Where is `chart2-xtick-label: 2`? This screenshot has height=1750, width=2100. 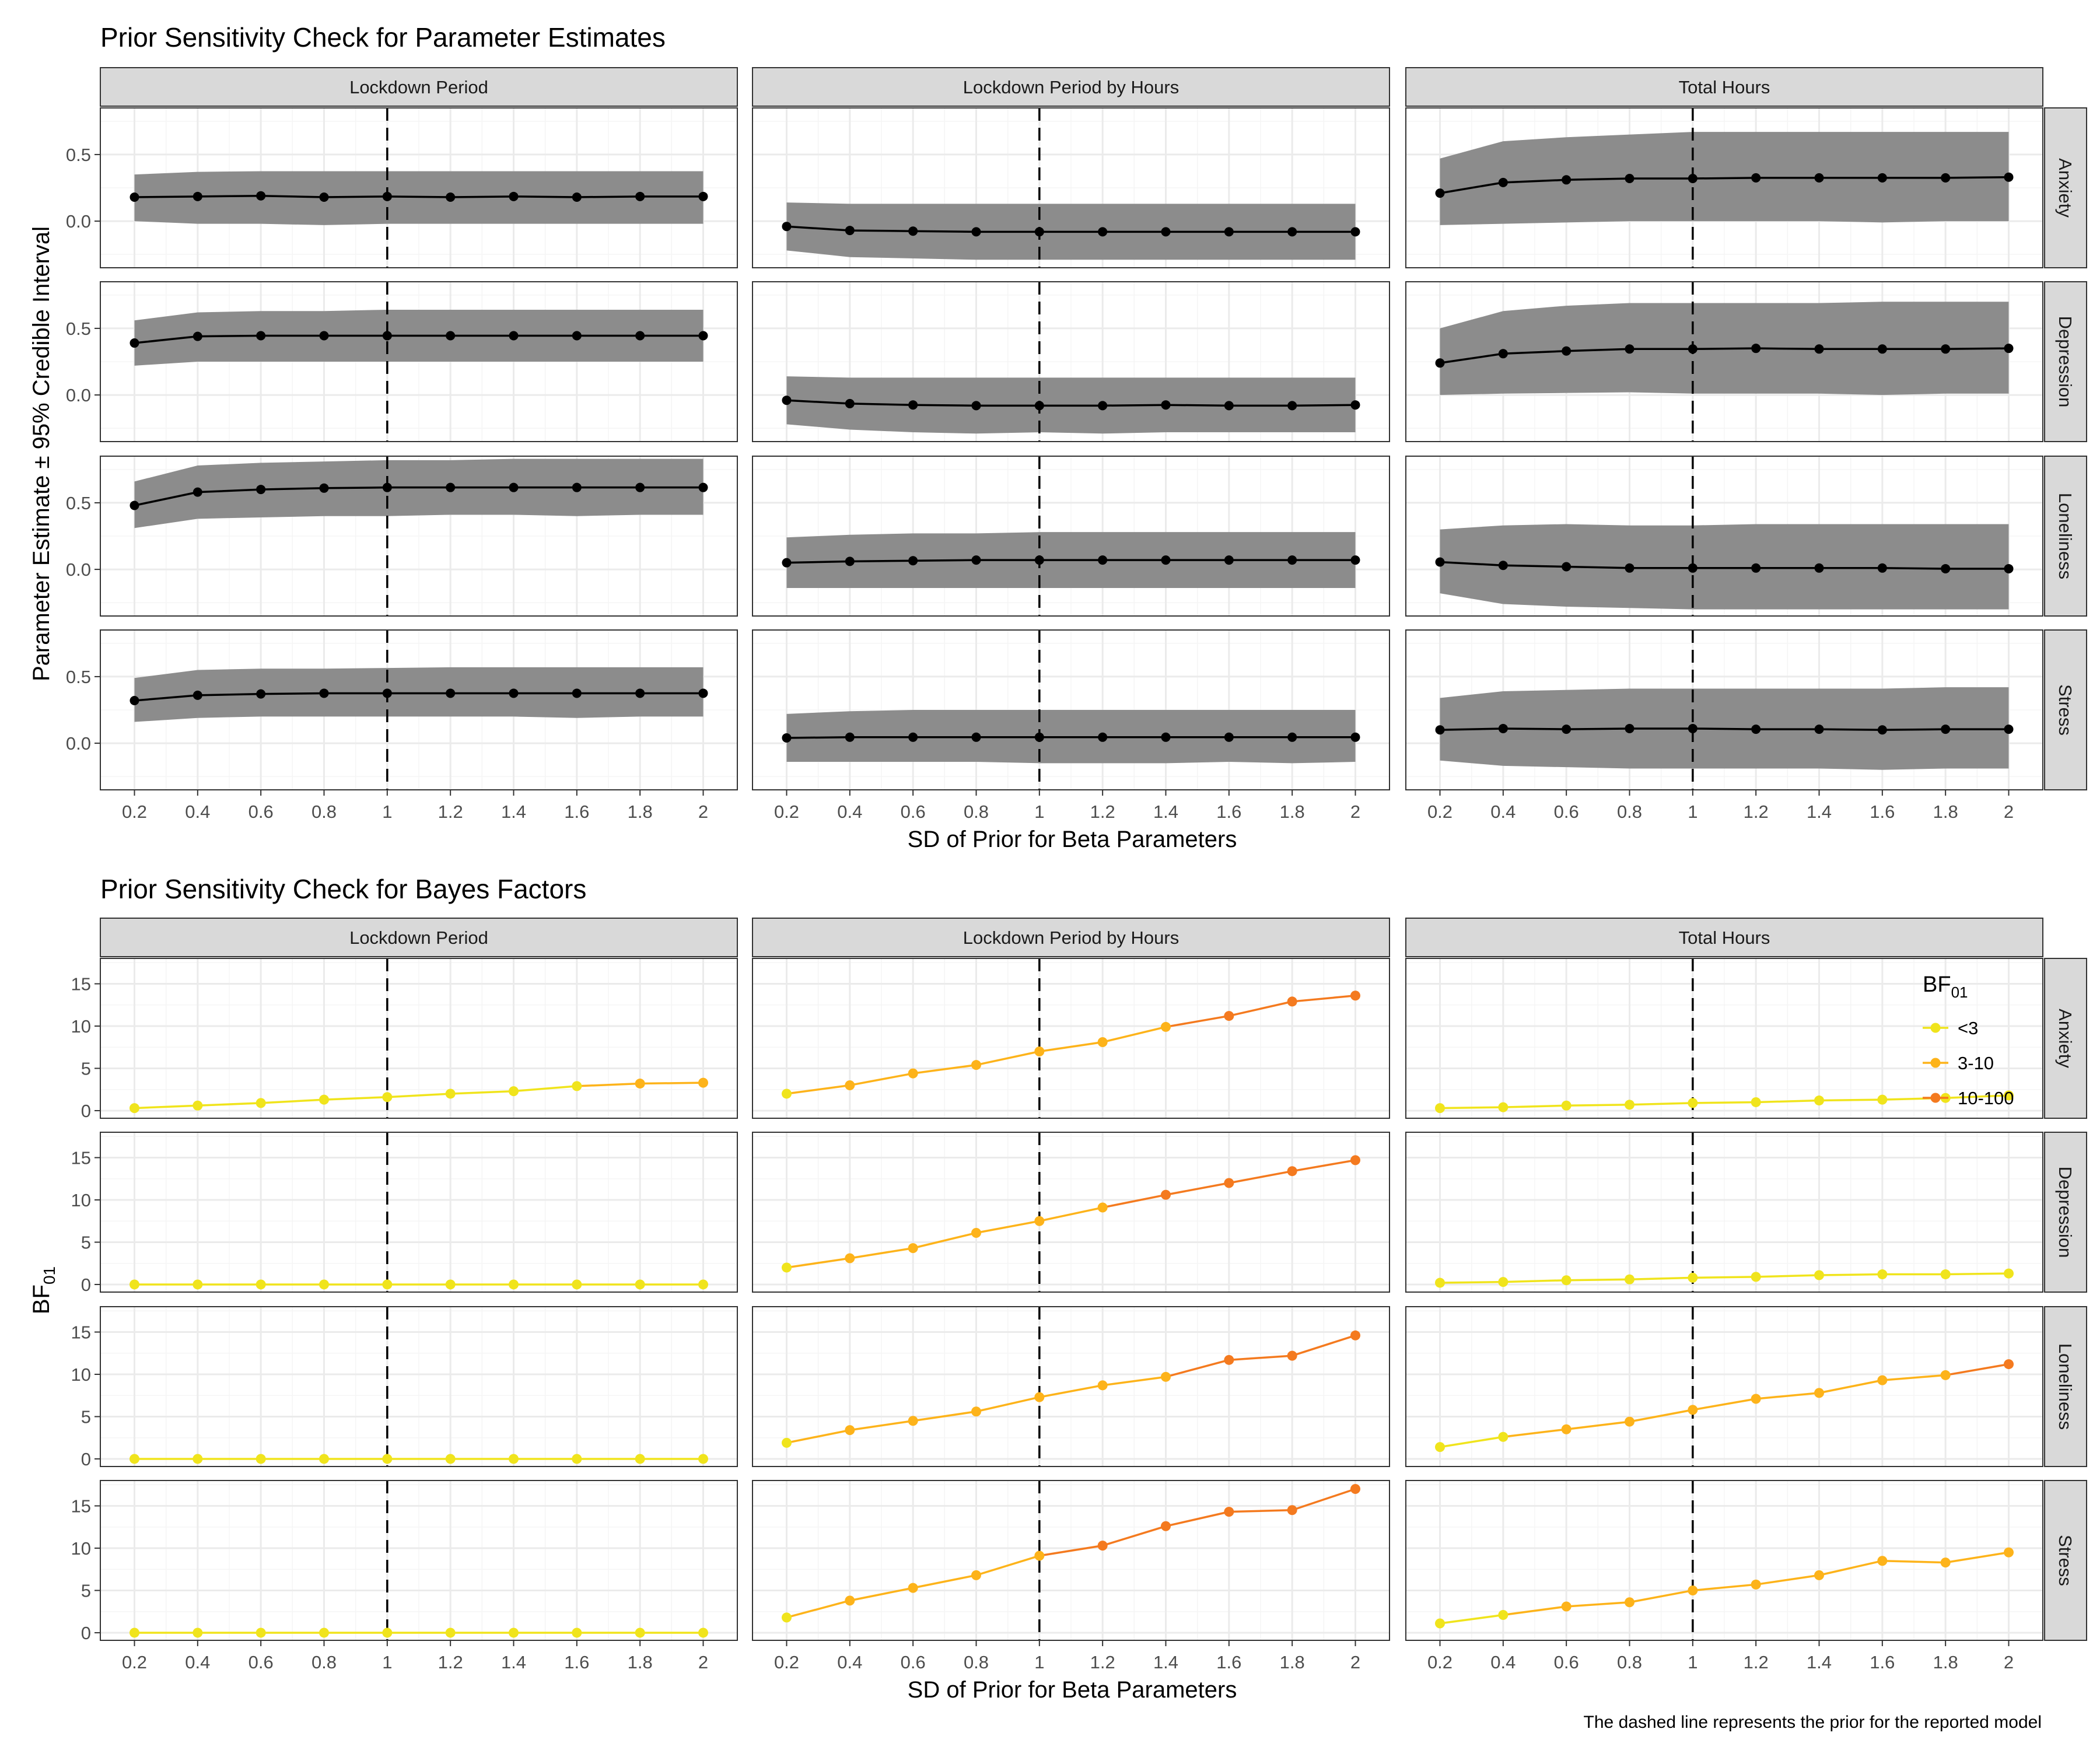
chart2-xtick-label: 2 is located at coordinates (2009, 1662).